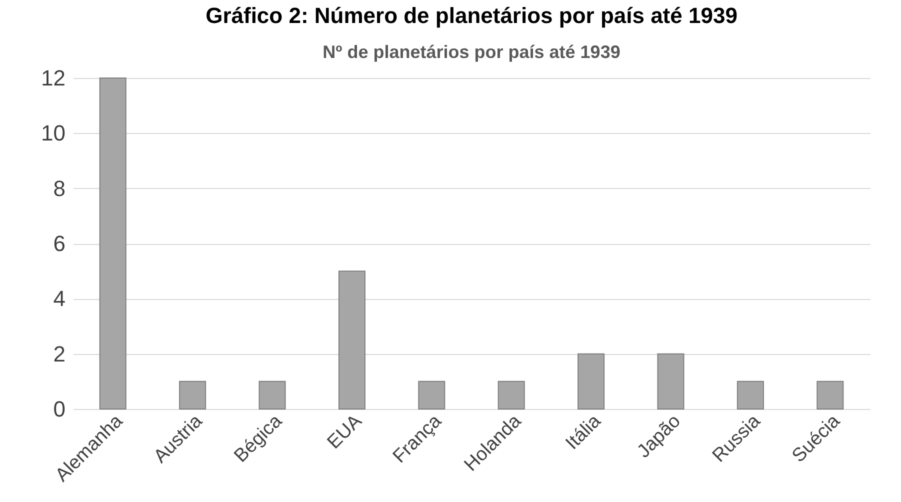  I want to click on y-tick-label: 6, so click(59, 243).